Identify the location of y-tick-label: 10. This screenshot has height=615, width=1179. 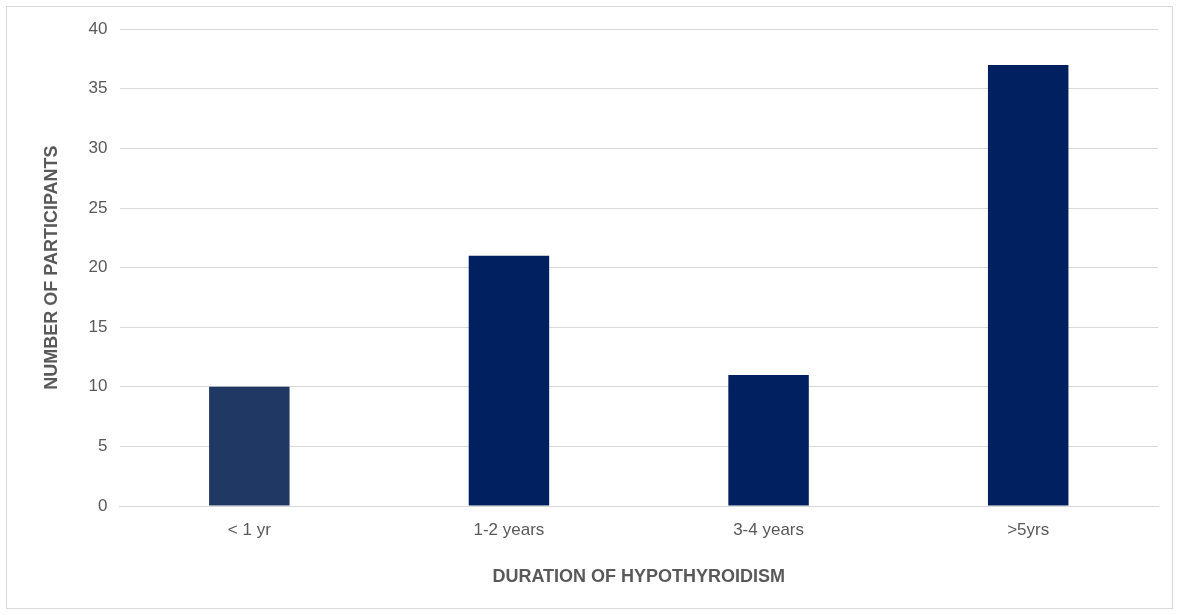
(98, 386).